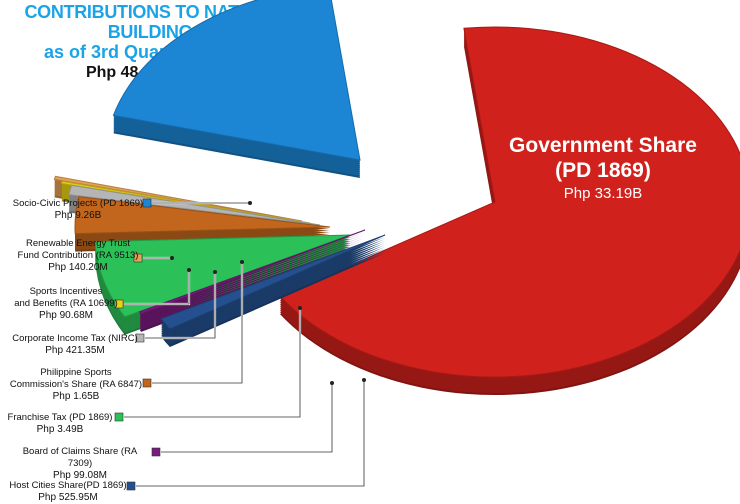  Describe the element at coordinates (76, 396) in the screenshot. I see `slice-value: Php 1.65B` at that location.